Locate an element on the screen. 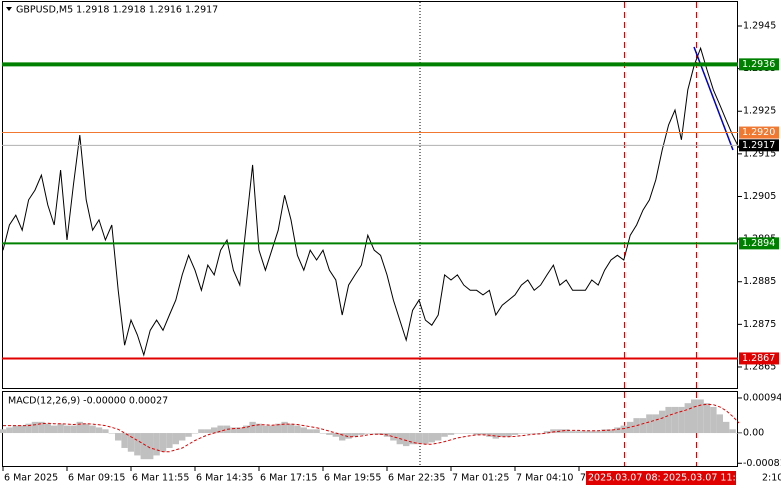 This screenshot has height=489, width=781. x-tick-label: 6 Mar 09:15 is located at coordinates (96, 478).